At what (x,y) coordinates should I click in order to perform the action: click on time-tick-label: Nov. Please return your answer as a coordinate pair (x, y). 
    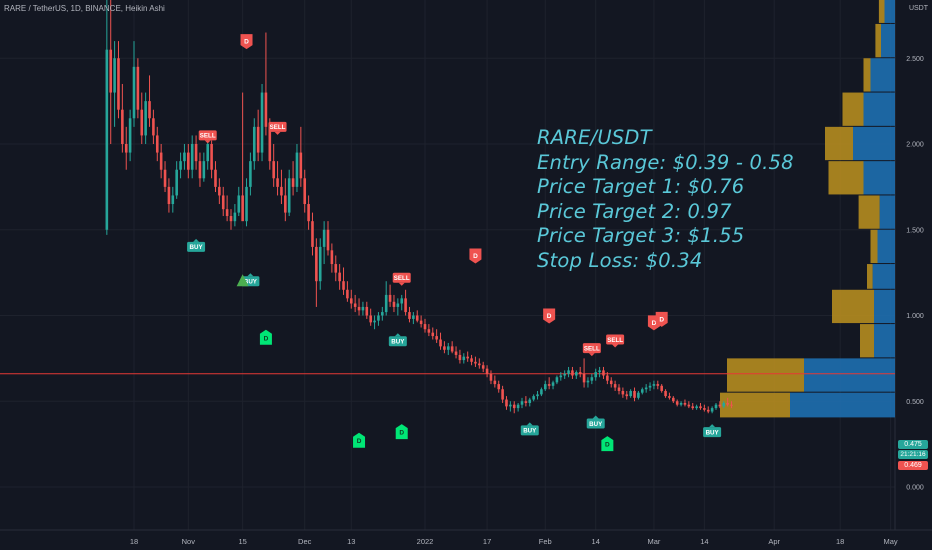
    Looking at the image, I should click on (189, 541).